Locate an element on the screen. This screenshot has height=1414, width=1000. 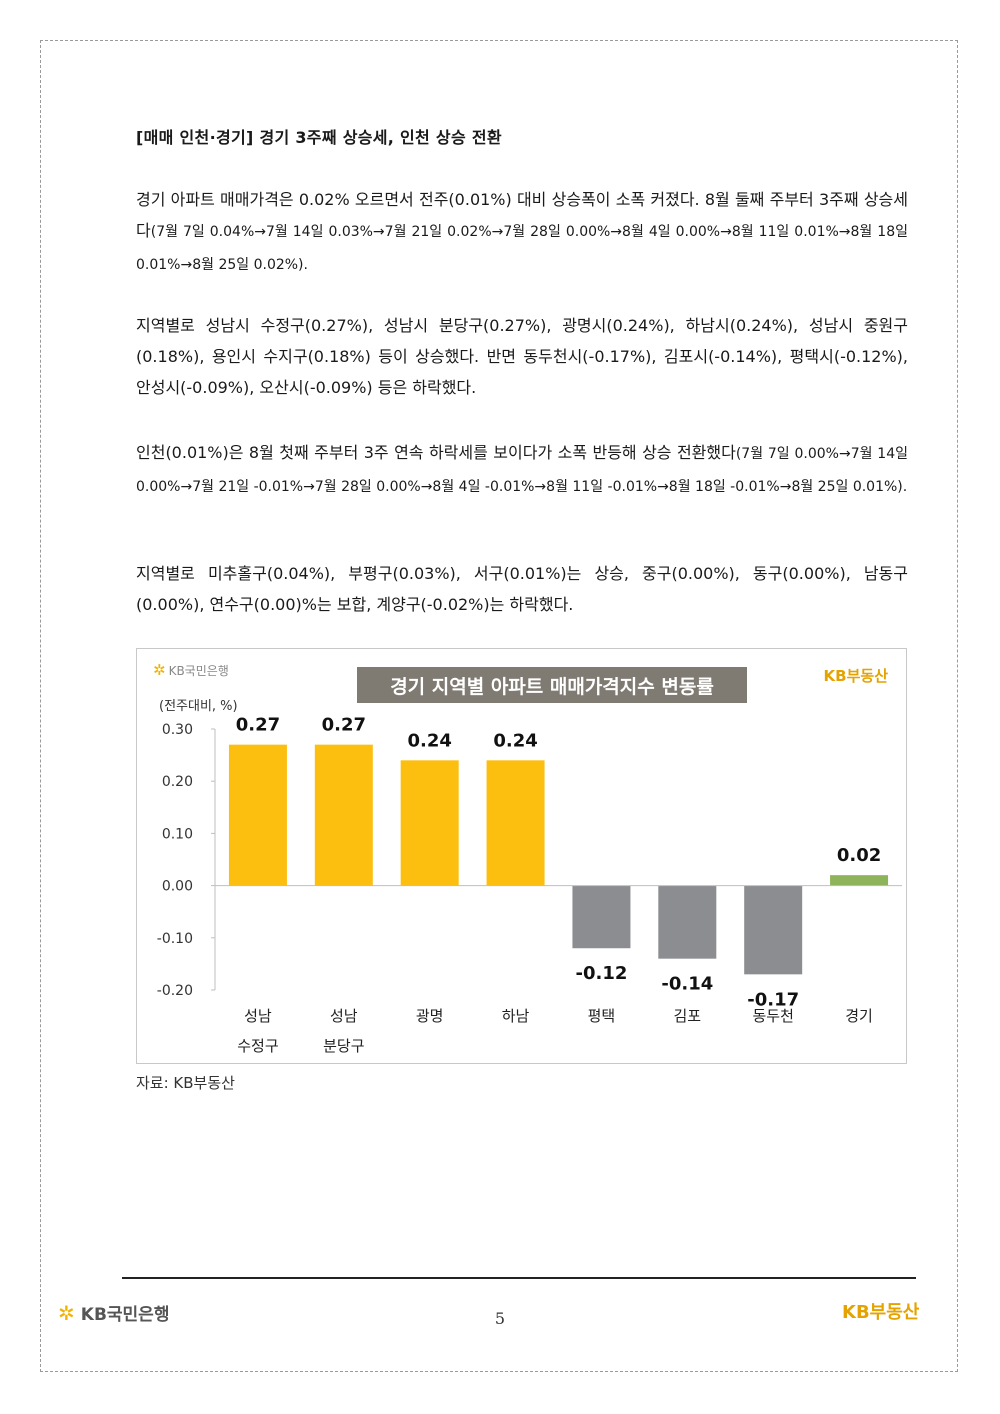
y-tick-label: 0.30 is located at coordinates (177, 730).